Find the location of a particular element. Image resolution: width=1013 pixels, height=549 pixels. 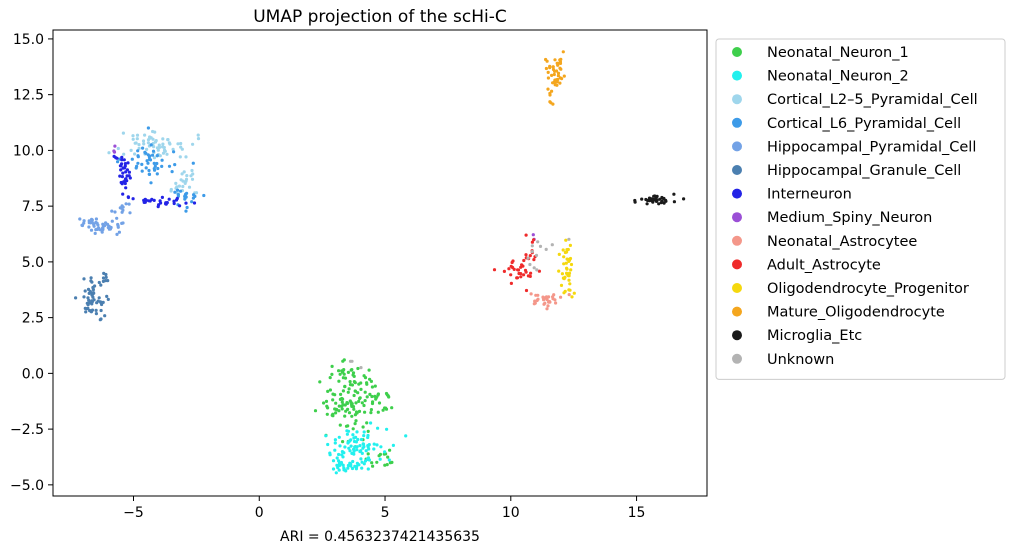

legend-label: Hippocampal_Pyramidal_Cell is located at coordinates (871, 147).